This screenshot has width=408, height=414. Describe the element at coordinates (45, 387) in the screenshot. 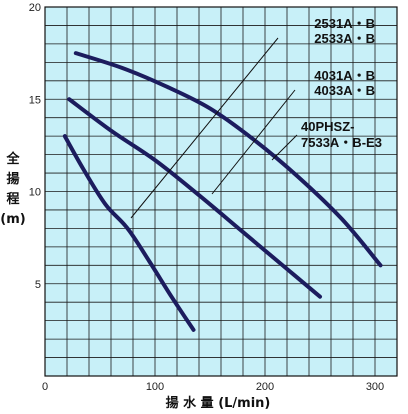

I see `x-tick-label: 0` at that location.